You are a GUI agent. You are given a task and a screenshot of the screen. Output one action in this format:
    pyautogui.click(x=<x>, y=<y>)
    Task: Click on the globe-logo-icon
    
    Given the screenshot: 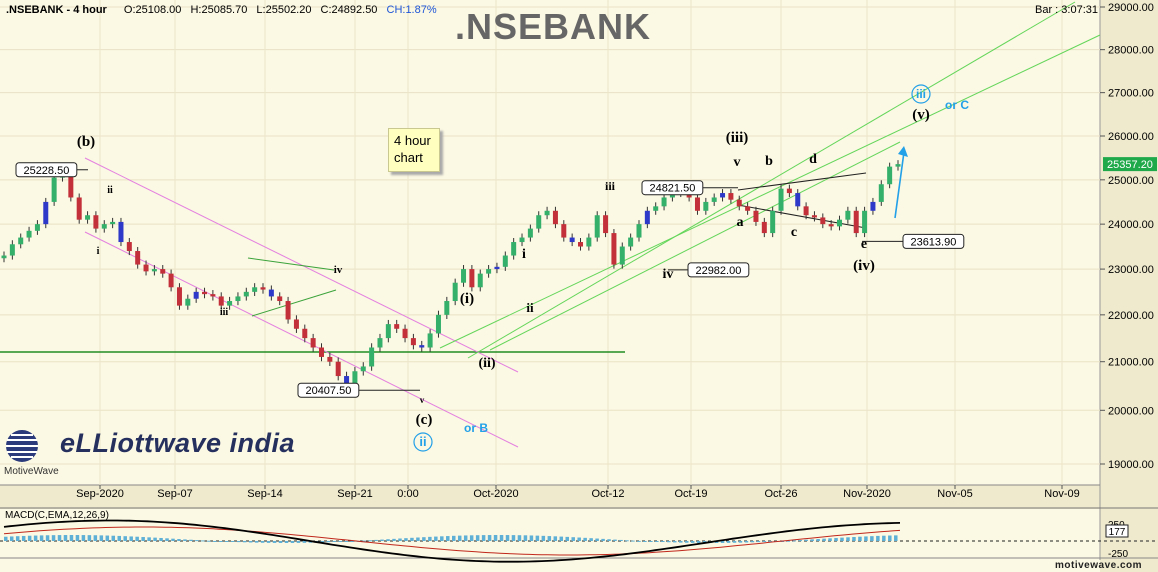 What is the action you would take?
    pyautogui.click(x=22, y=446)
    